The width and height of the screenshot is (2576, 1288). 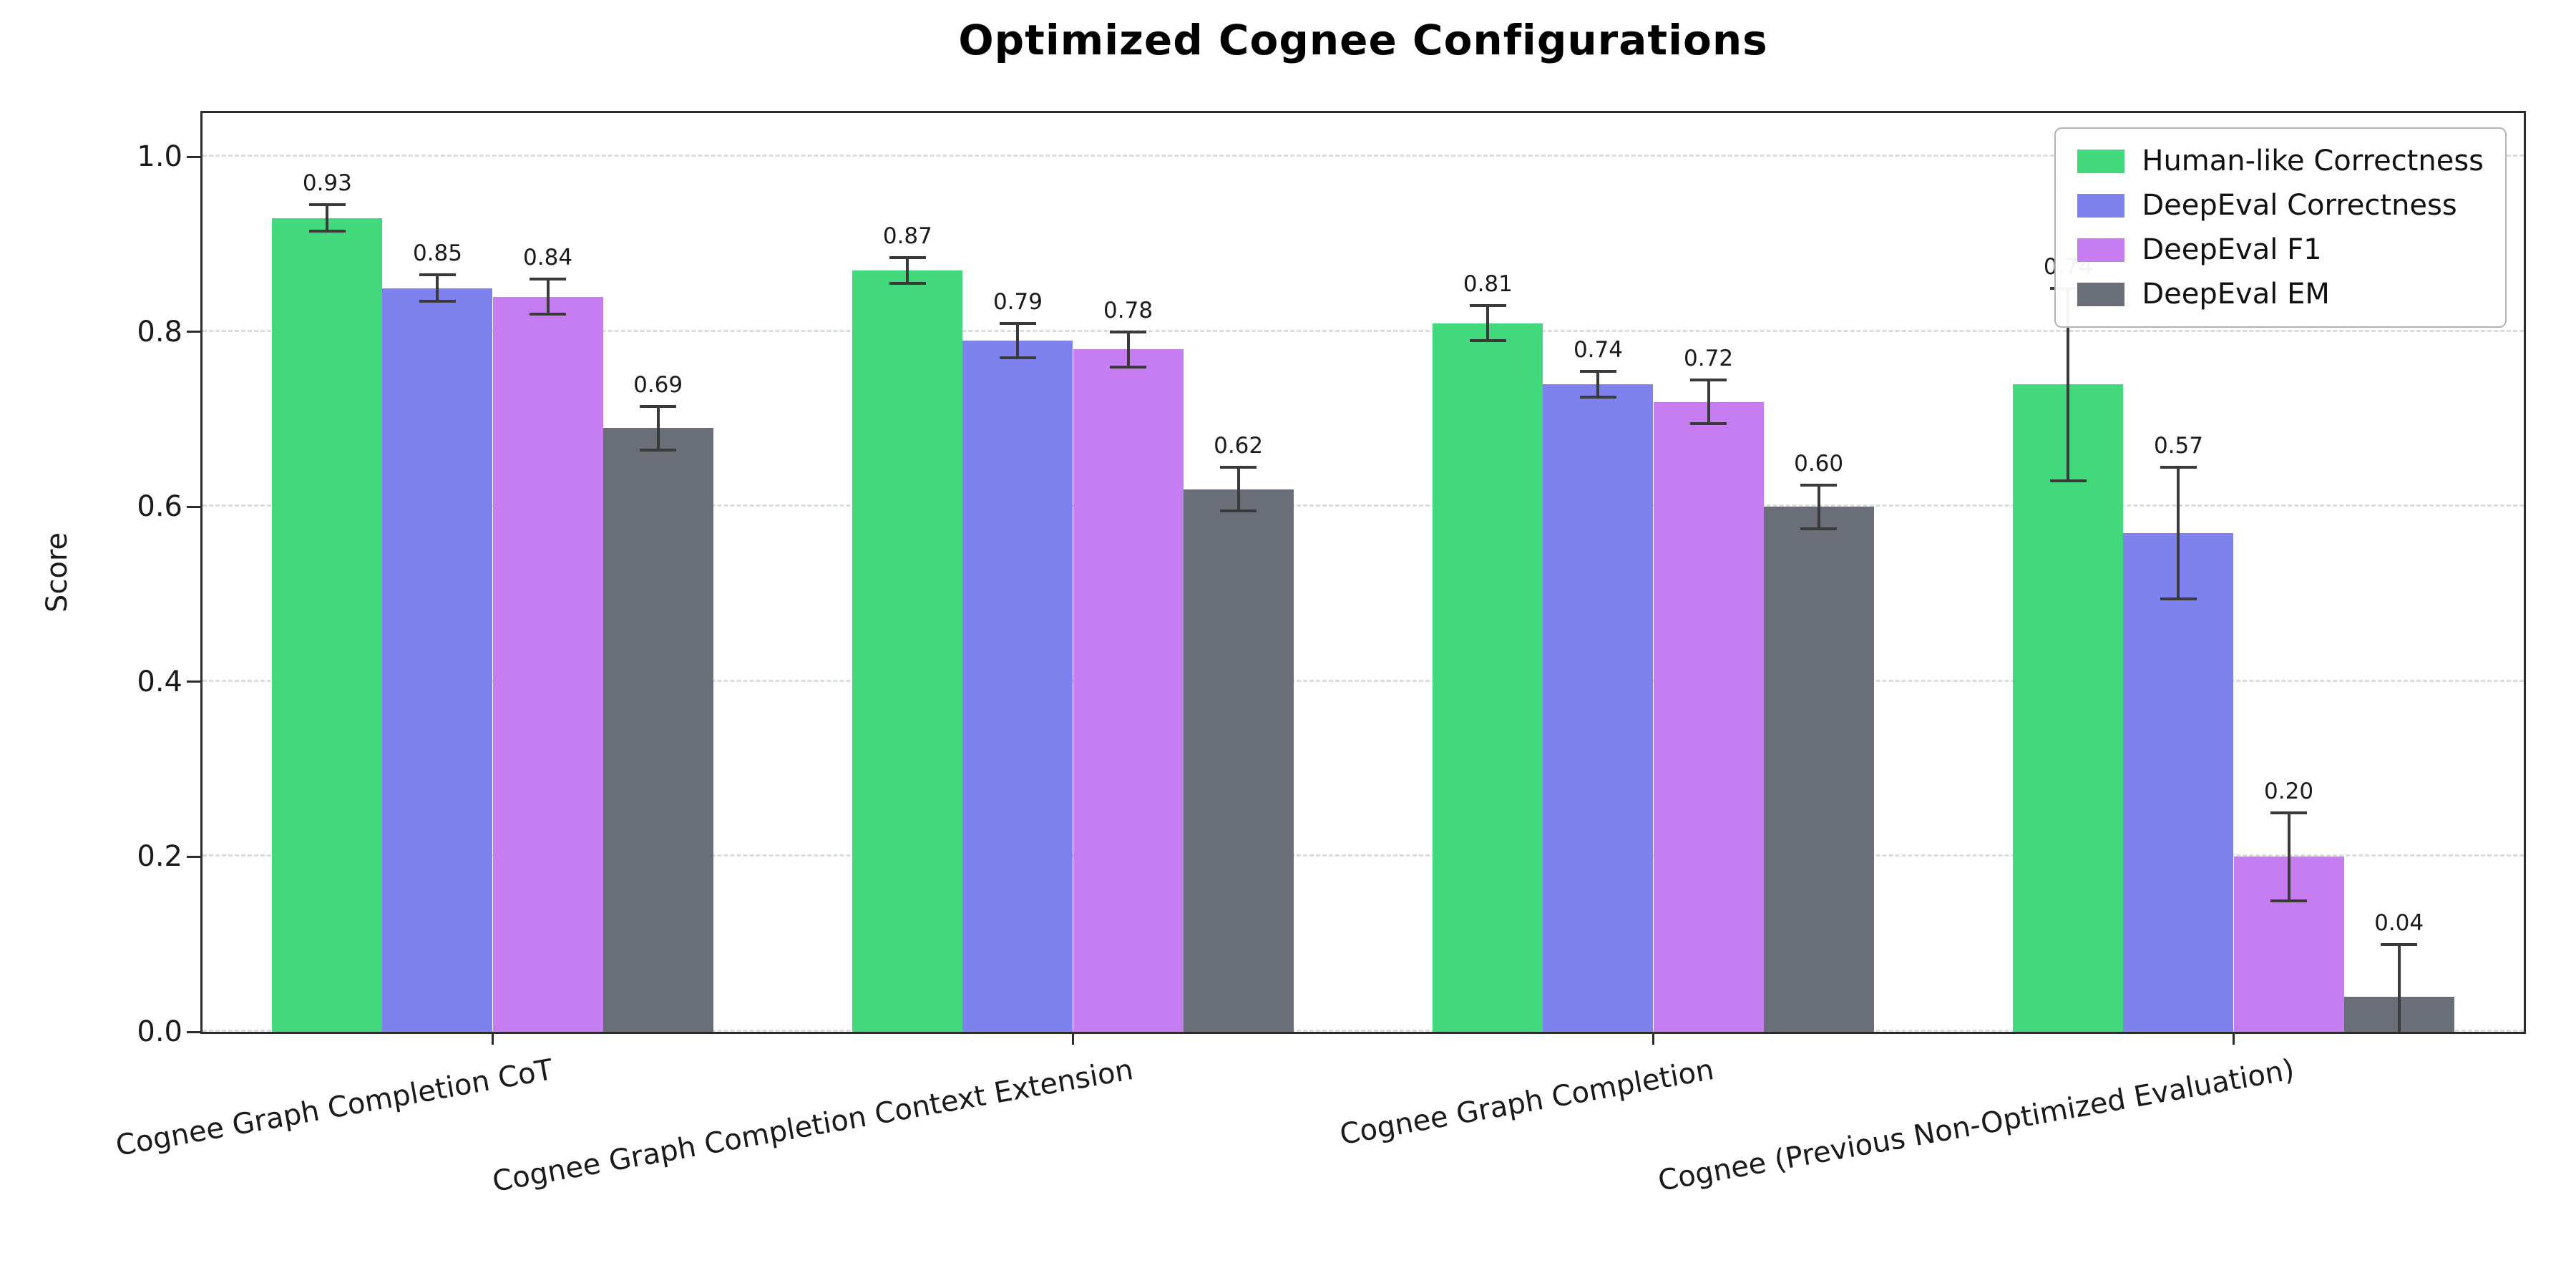 What do you see at coordinates (159, 857) in the screenshot?
I see `y-tick-label: 0.2` at bounding box center [159, 857].